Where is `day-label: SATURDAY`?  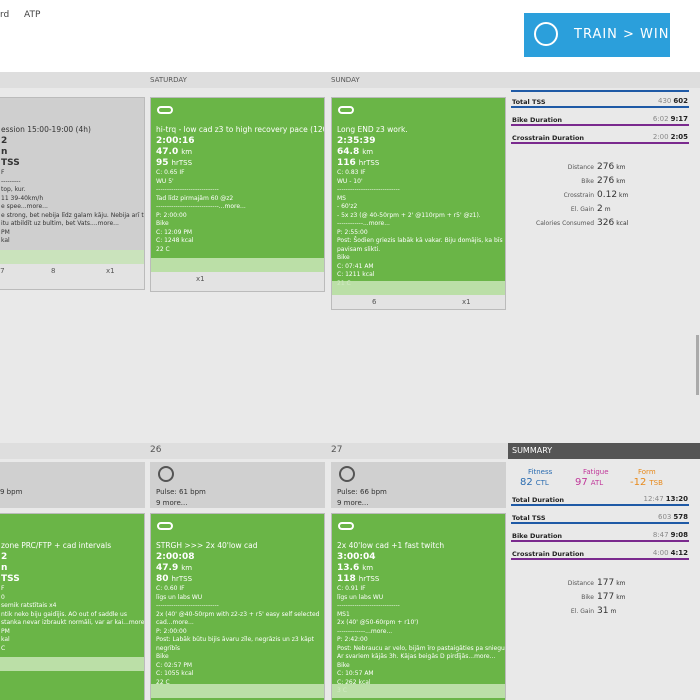
day-label: SATURDAY is located at coordinates (168, 80).